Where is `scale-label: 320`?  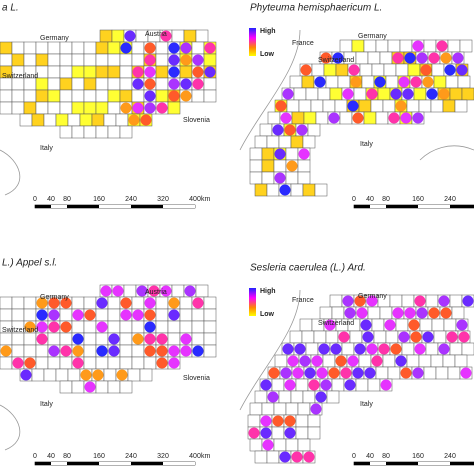 scale-label: 320 is located at coordinates (163, 456).